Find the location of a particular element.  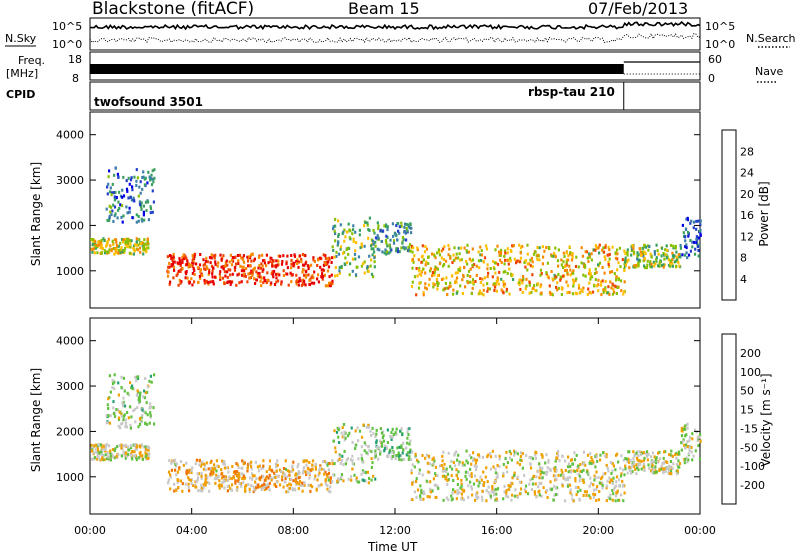

velocity-y-tick-label: 2000 is located at coordinates (70, 431).